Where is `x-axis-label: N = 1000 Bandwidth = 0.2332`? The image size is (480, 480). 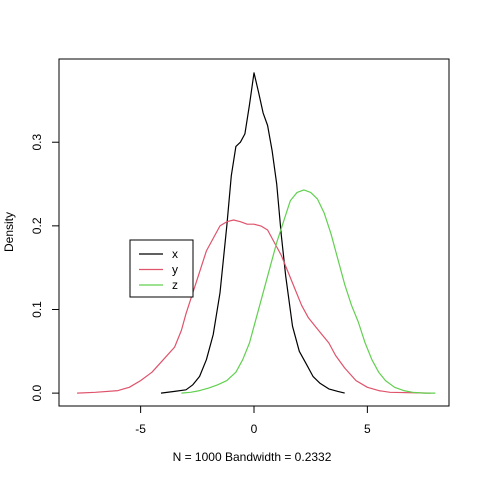 x-axis-label: N = 1000 Bandwidth = 0.2332 is located at coordinates (252, 457).